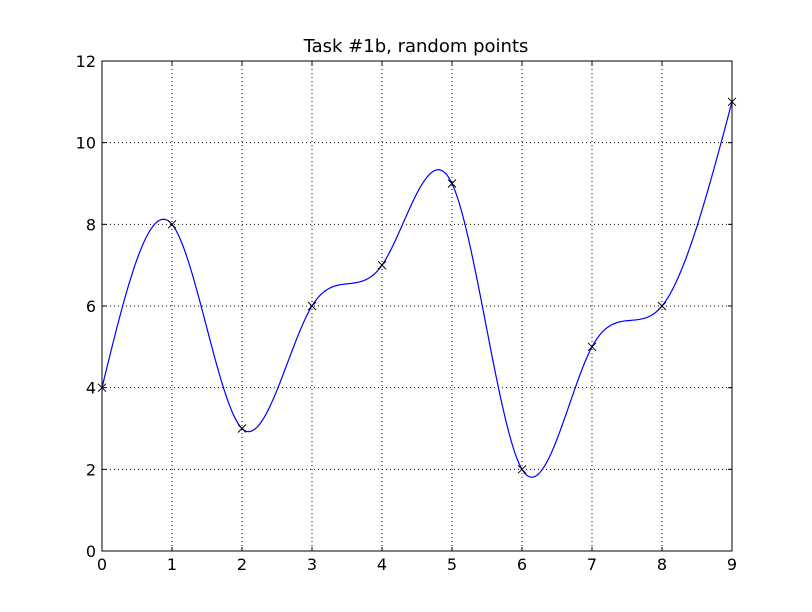  What do you see at coordinates (91, 551) in the screenshot?
I see `y-tick-label: 0` at bounding box center [91, 551].